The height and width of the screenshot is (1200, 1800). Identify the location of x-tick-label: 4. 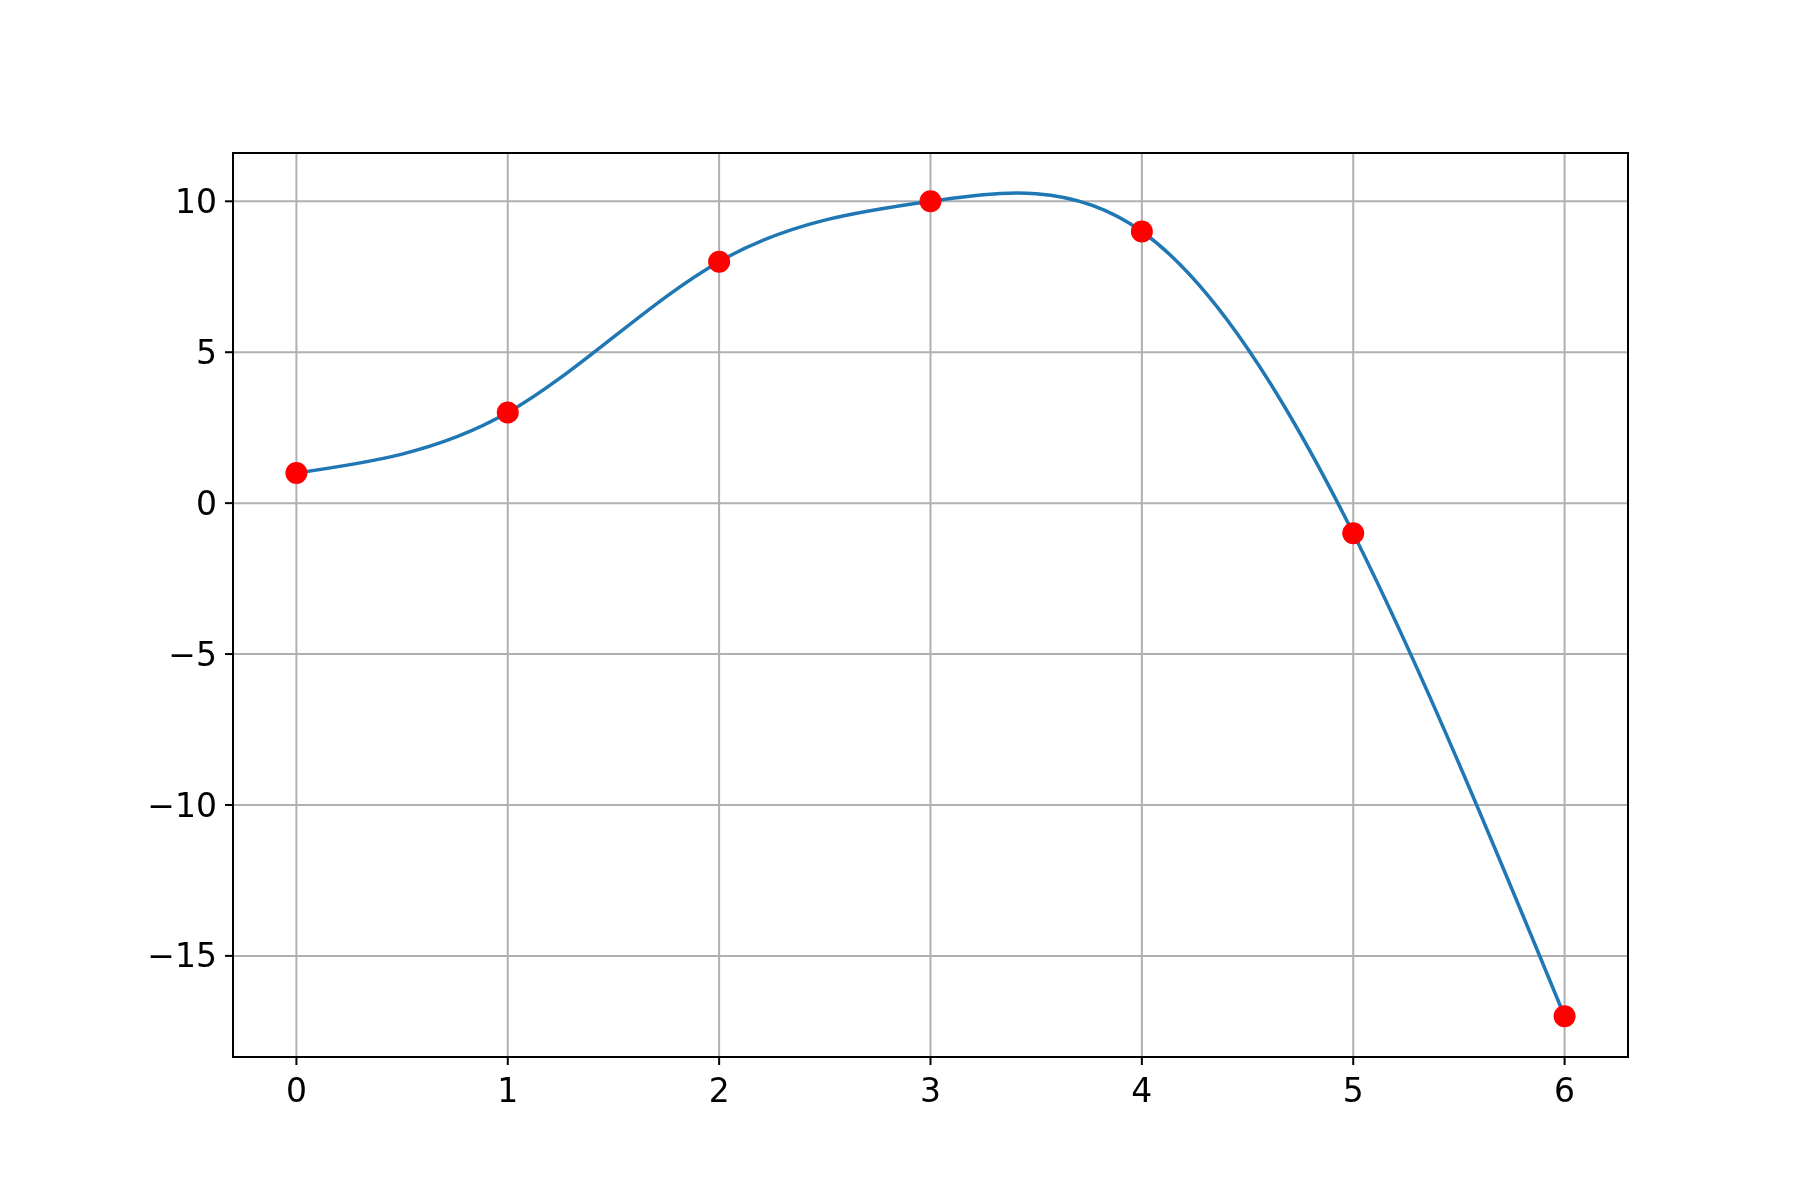
(1142, 1090).